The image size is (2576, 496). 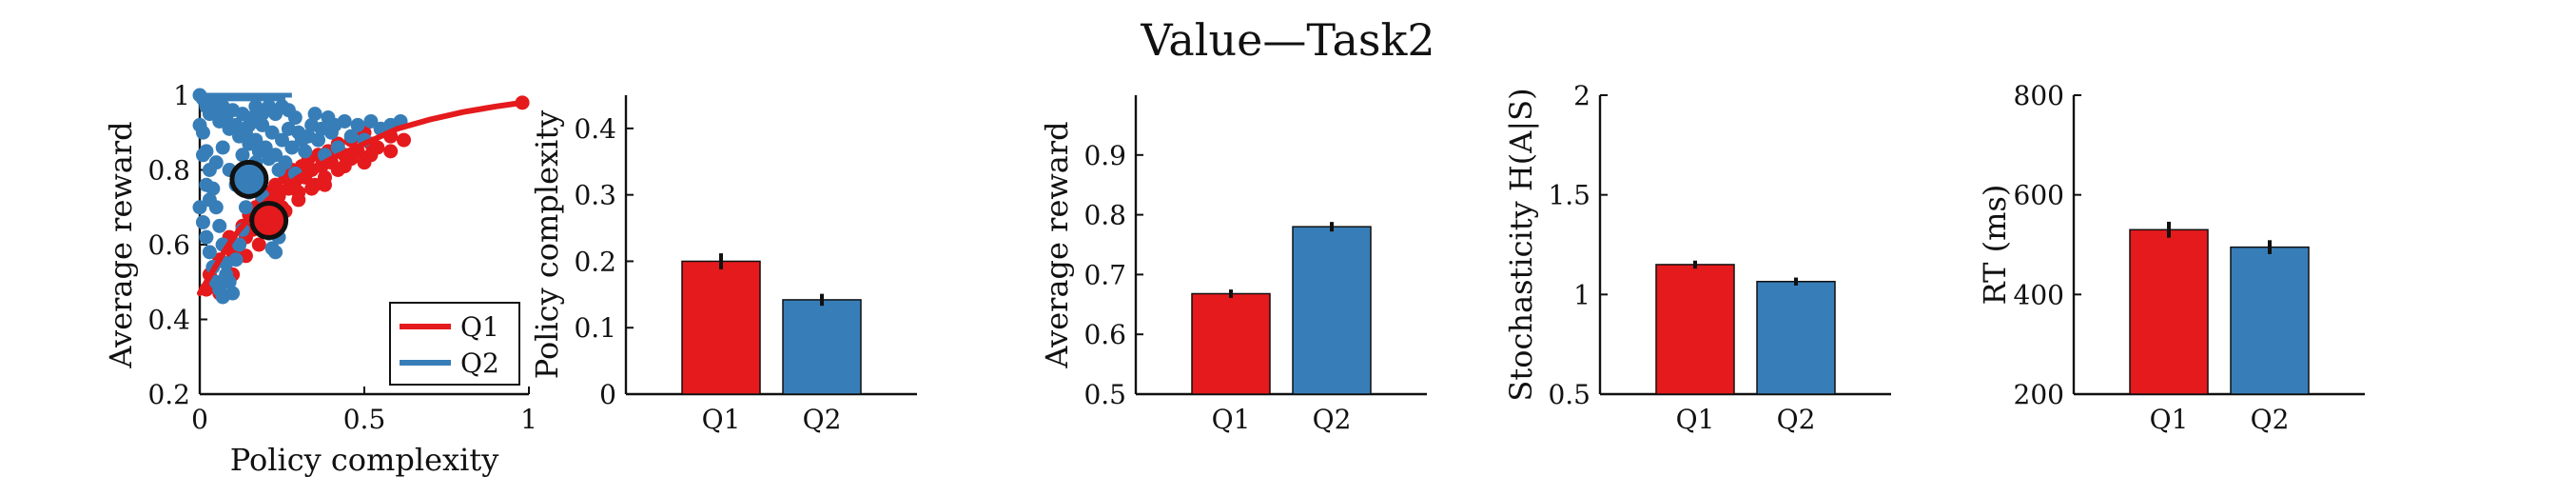 I want to click on chart-panel-2: 0 0.1 0.2 0.3 0.4 Policy complexity Q1 Q2, so click(x=723, y=265).